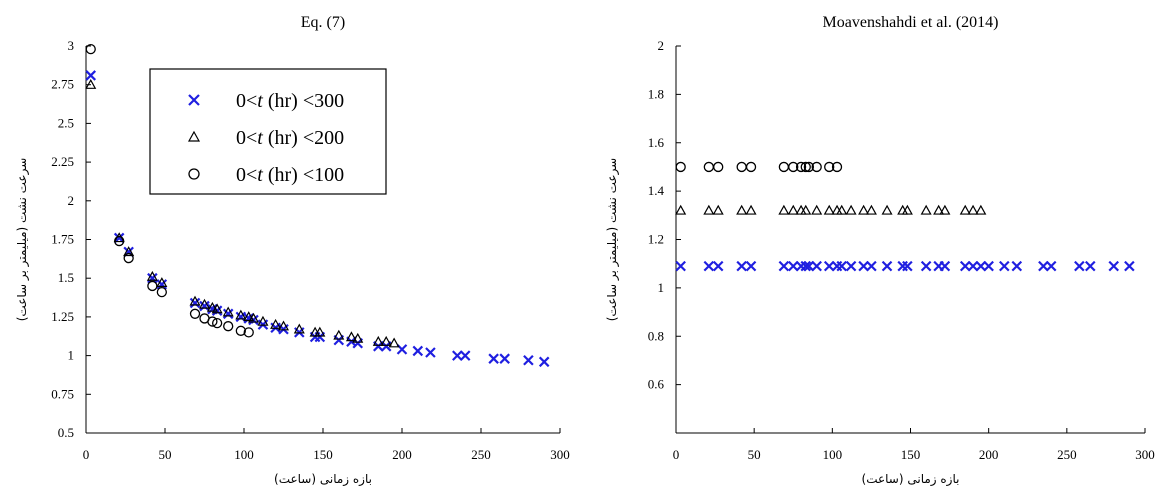 The height and width of the screenshot is (492, 1159). What do you see at coordinates (656, 335) in the screenshot?
I see `y-tick-label: 0.8` at bounding box center [656, 335].